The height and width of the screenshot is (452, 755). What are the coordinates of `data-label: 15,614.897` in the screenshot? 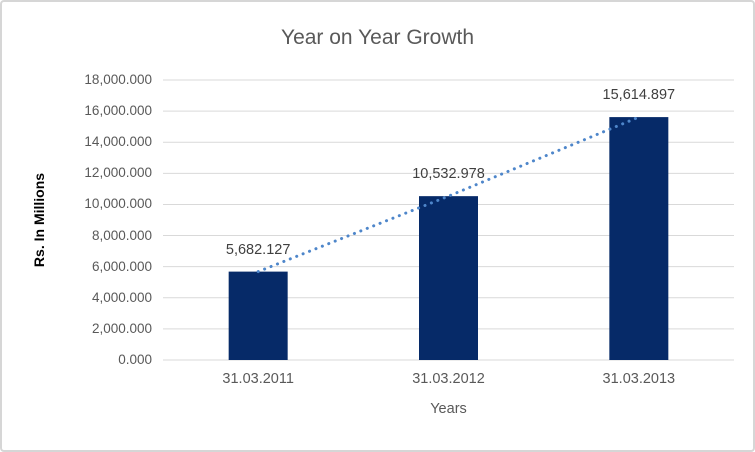 It's located at (639, 95).